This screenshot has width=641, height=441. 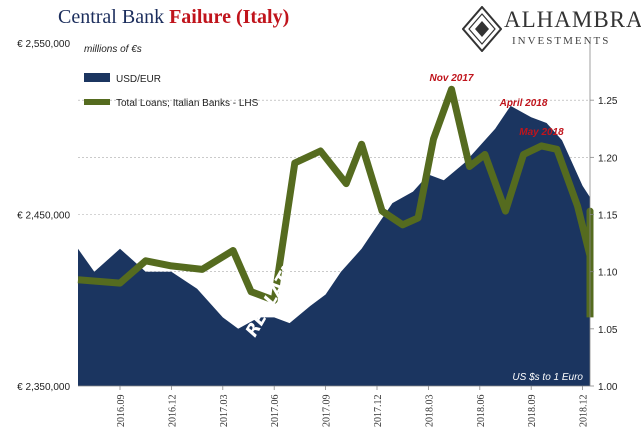 What do you see at coordinates (608, 216) in the screenshot?
I see `right-tick-label: 1.15` at bounding box center [608, 216].